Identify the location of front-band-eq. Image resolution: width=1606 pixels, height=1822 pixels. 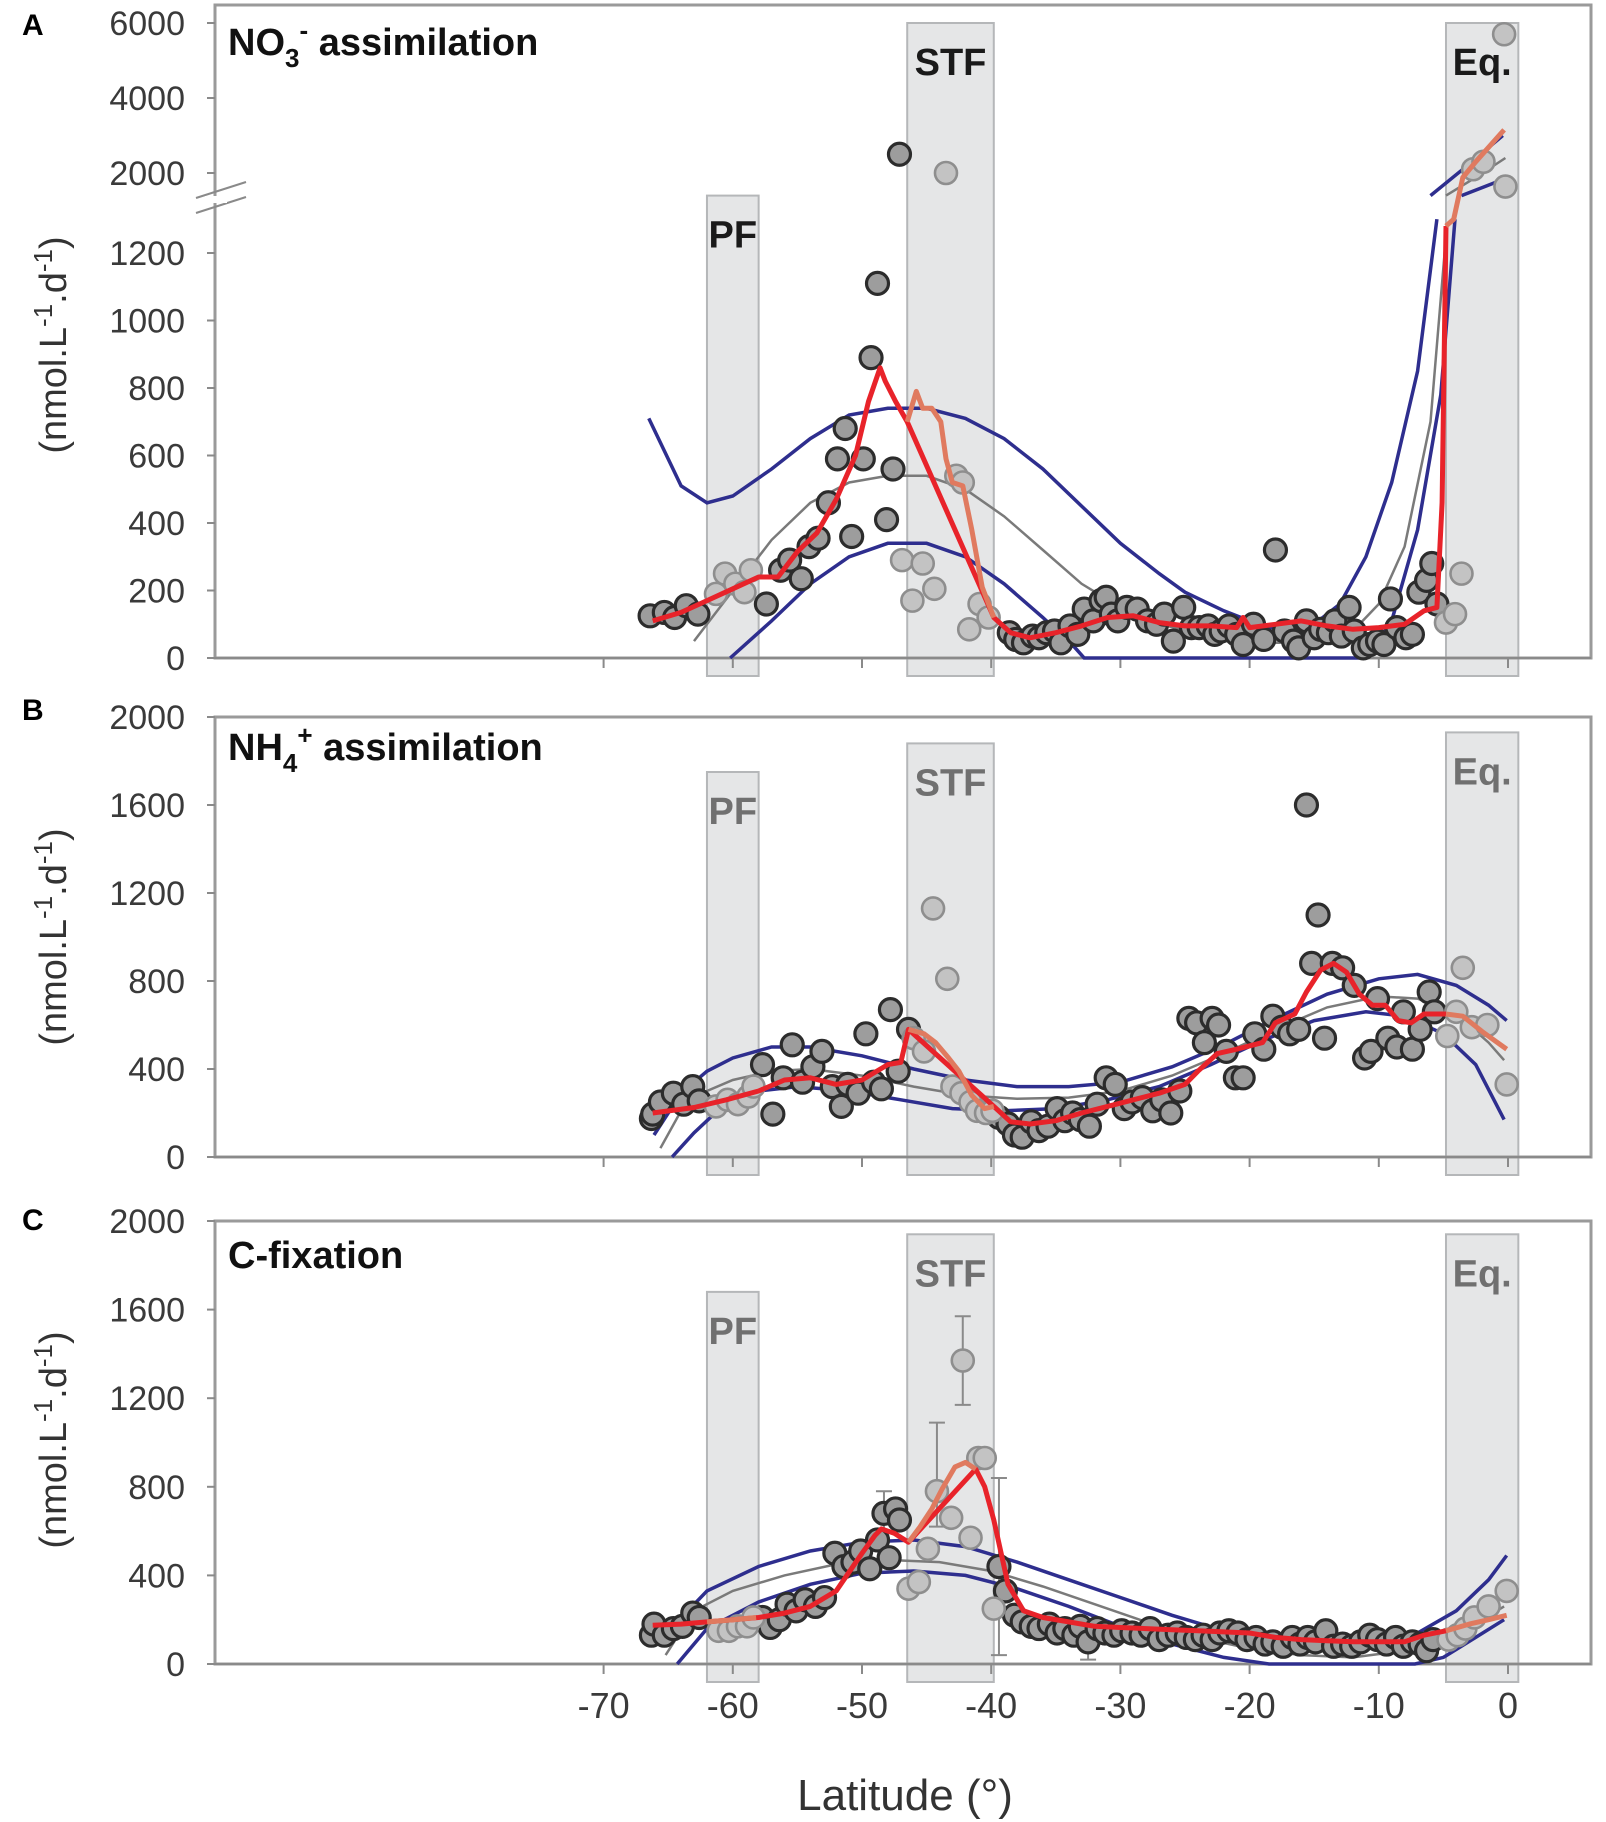
(1482, 954).